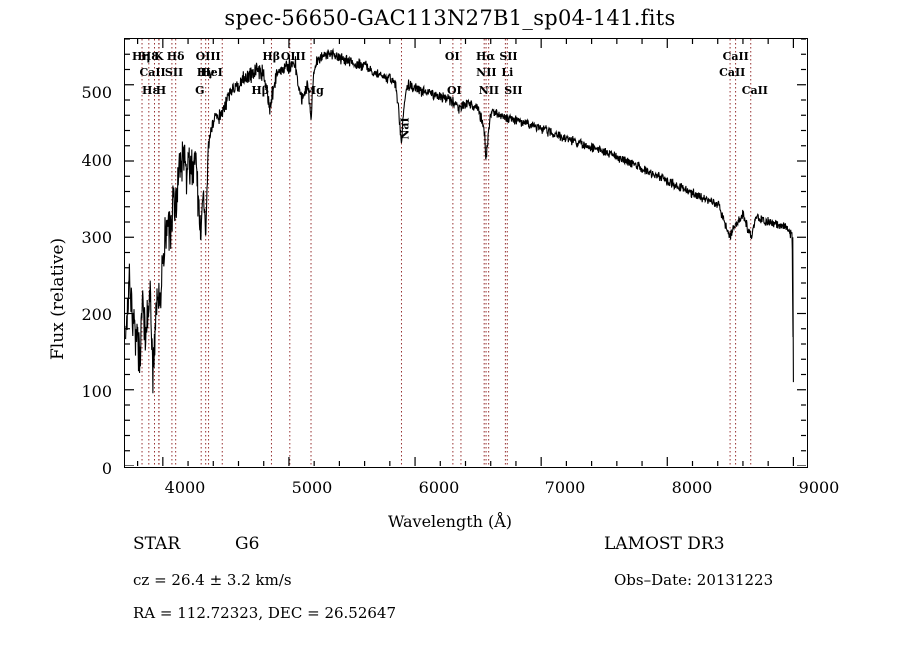  What do you see at coordinates (106, 468) in the screenshot?
I see `y-tick-0: 0` at bounding box center [106, 468].